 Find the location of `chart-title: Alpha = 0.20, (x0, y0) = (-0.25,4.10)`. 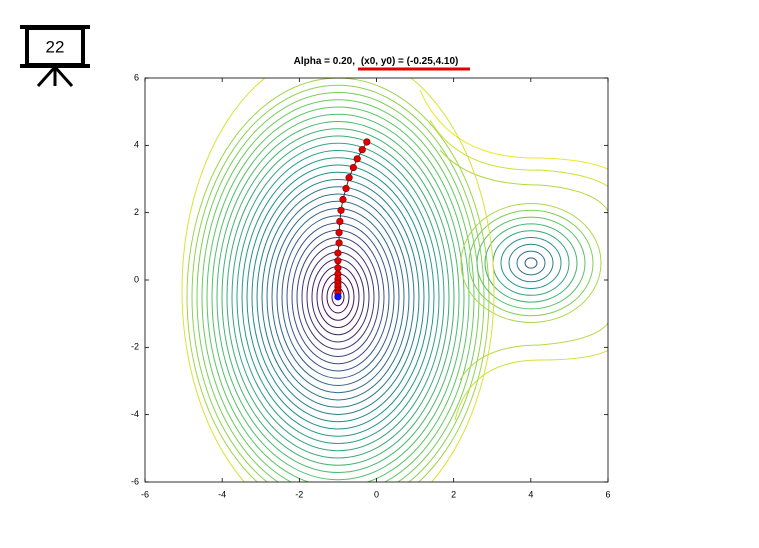

chart-title: Alpha = 0.20, (x0, y0) = (-0.25,4.10) is located at coordinates (376, 61).